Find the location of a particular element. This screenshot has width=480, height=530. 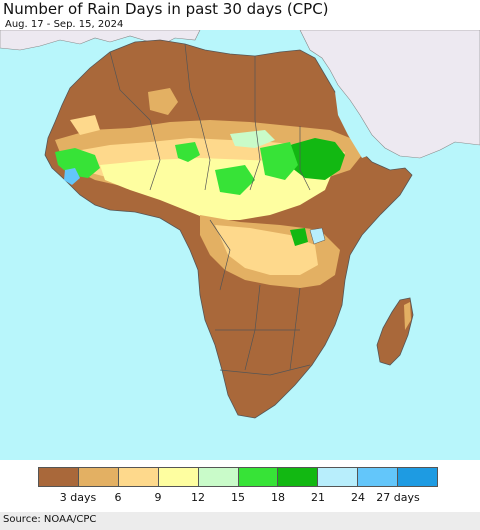

date-range: Aug. 17 - Sep. 15, 2024 is located at coordinates (64, 24).